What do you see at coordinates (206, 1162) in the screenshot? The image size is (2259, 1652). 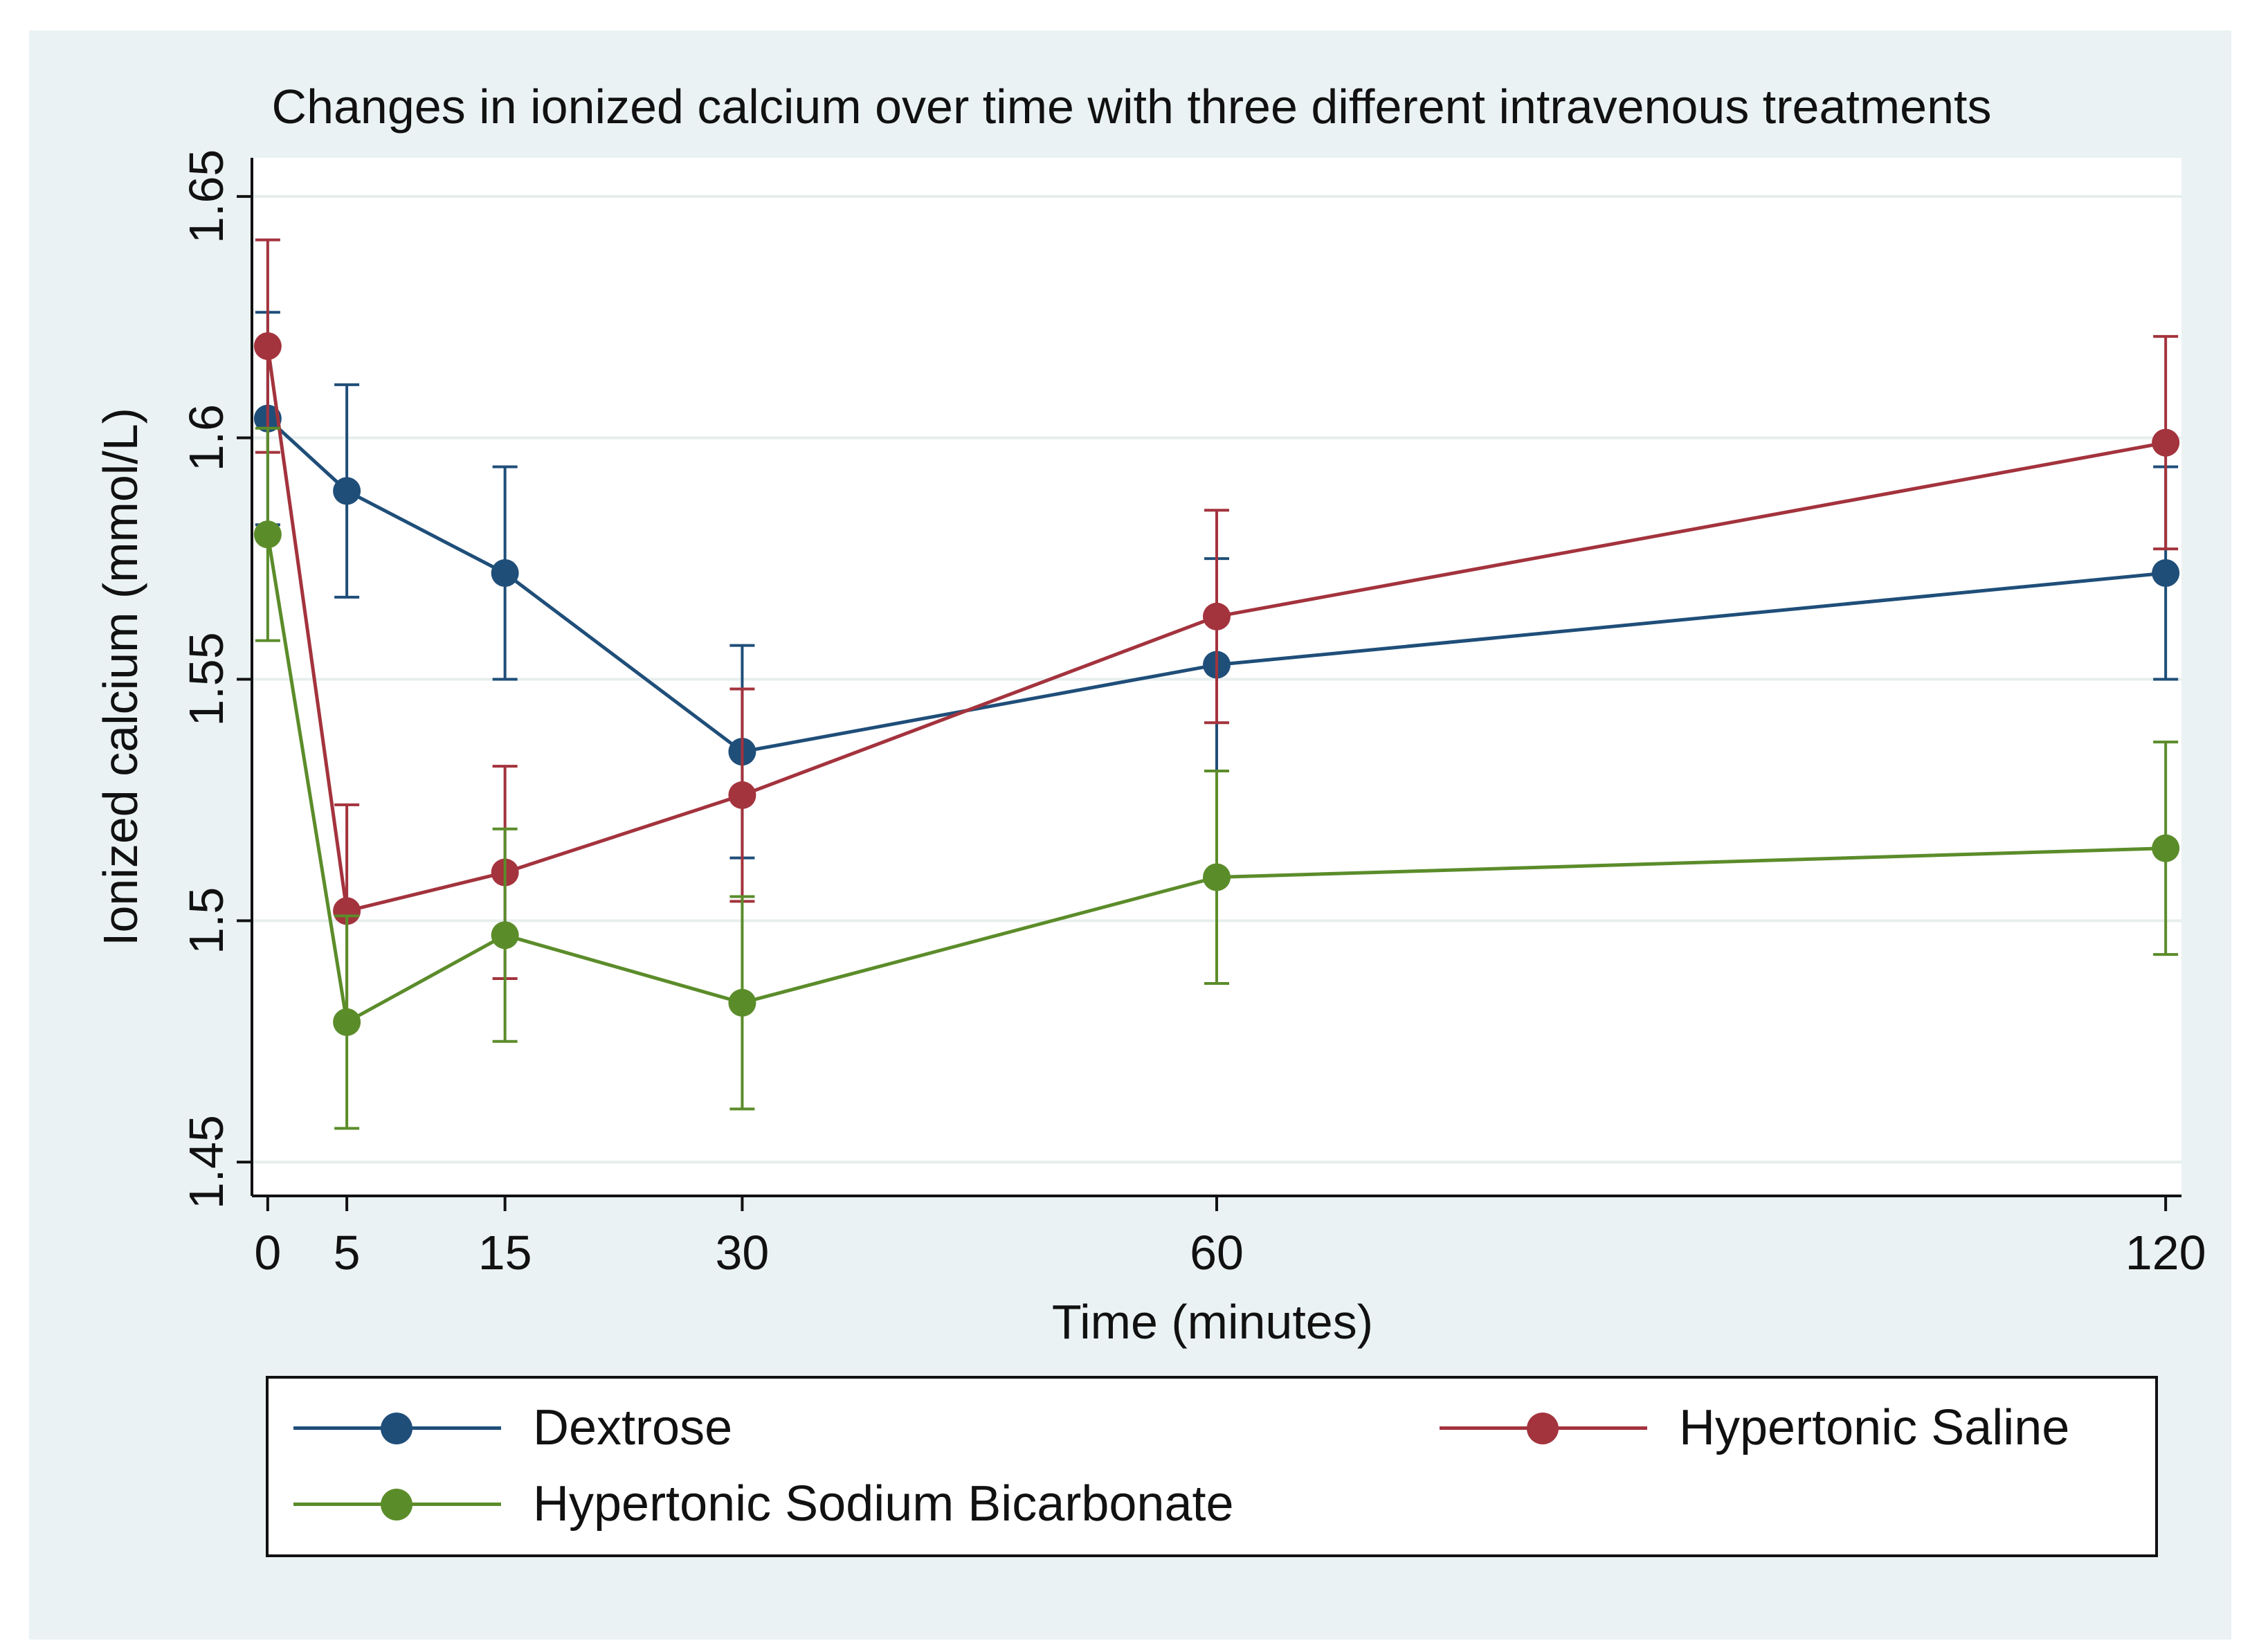 I see `y-tick-label-0: 1.45` at bounding box center [206, 1162].